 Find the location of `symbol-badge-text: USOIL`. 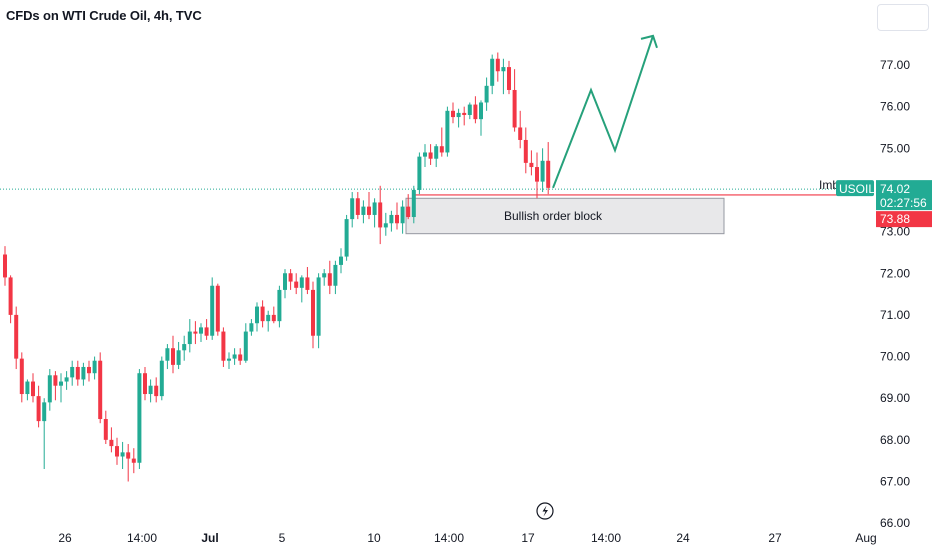

symbol-badge-text: USOIL is located at coordinates (857, 189).